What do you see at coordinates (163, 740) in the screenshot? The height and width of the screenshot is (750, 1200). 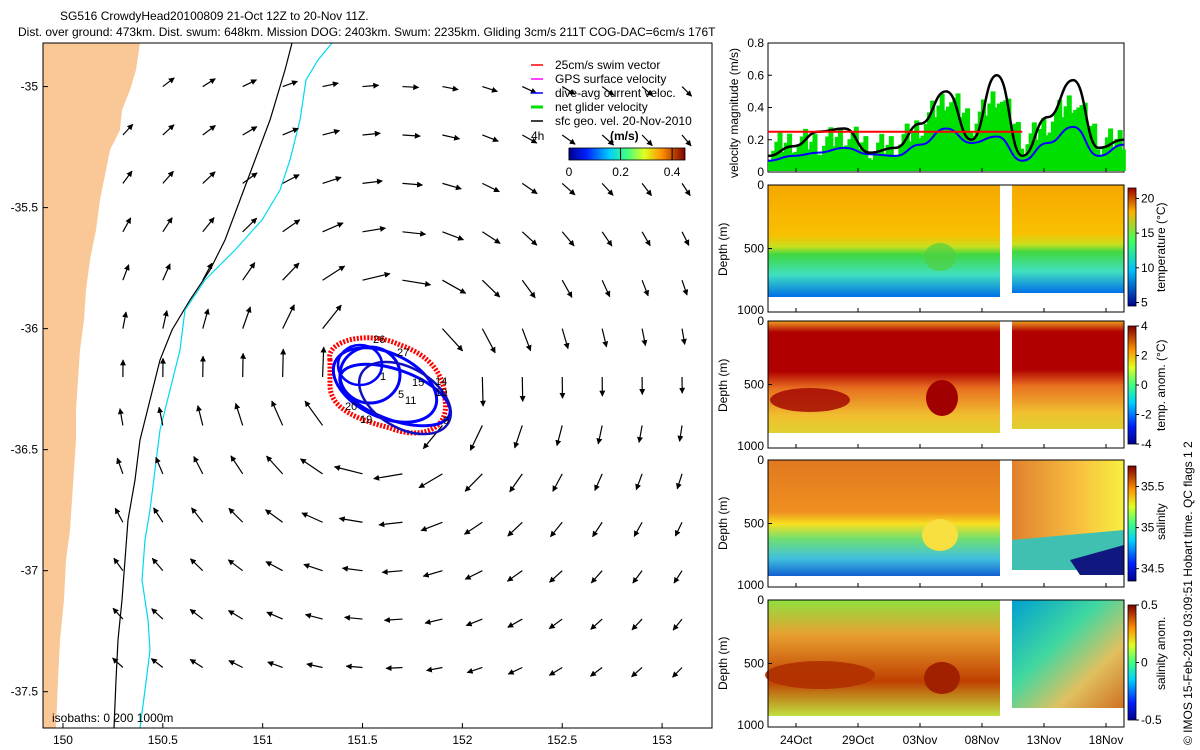 I see `map-x-tick-label: 150.5` at bounding box center [163, 740].